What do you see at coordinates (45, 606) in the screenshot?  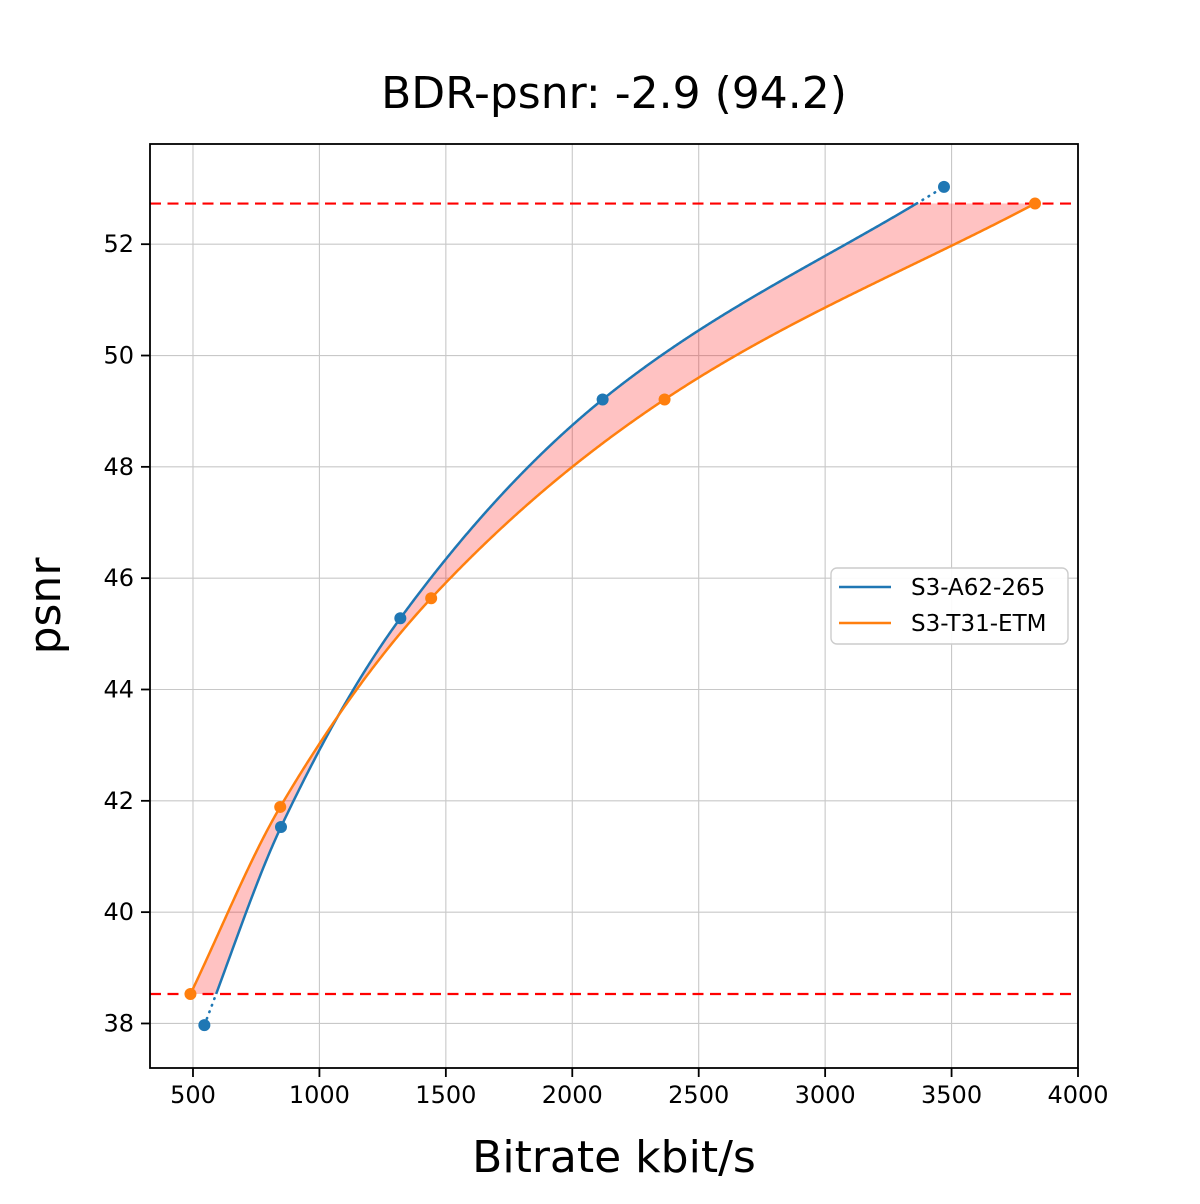 I see `y-axis-label: psnr` at bounding box center [45, 606].